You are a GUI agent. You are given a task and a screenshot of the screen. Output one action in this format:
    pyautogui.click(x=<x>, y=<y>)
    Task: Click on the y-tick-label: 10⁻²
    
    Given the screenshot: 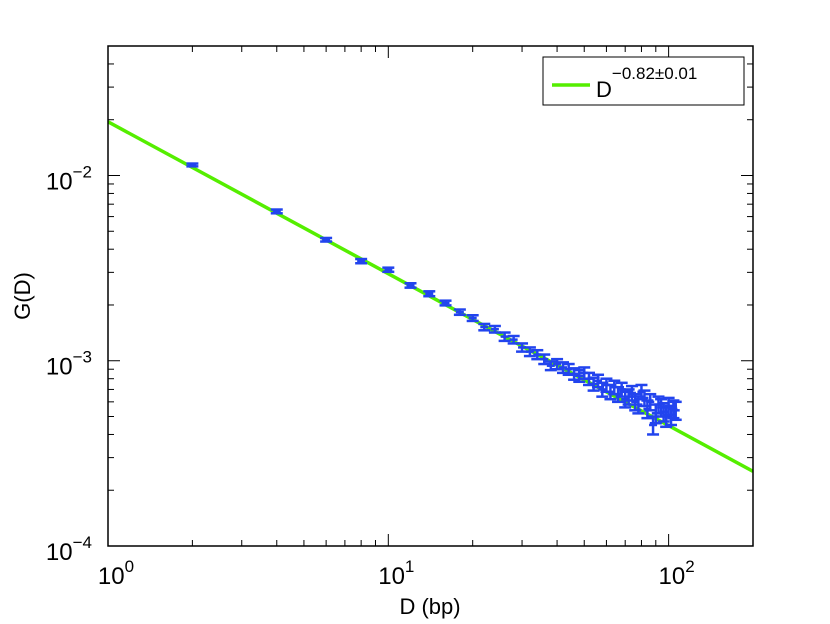 What is the action you would take?
    pyautogui.click(x=69, y=178)
    